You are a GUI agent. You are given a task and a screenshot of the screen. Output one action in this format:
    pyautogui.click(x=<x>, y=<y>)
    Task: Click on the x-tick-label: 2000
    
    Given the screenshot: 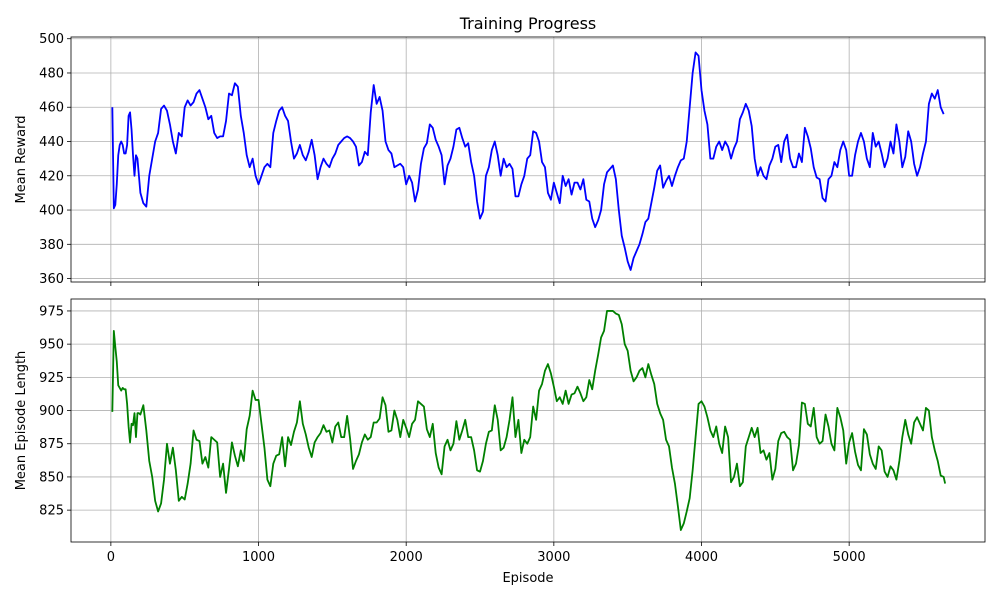 What is the action you would take?
    pyautogui.click(x=406, y=557)
    